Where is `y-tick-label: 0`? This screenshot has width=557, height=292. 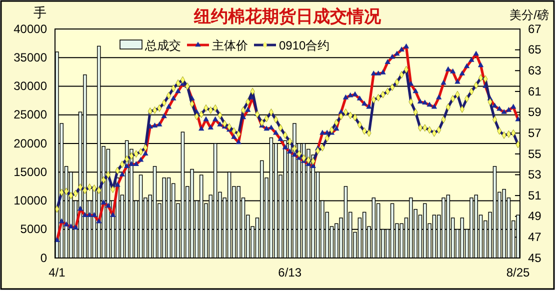 y-tick-label: 0 is located at coordinates (44, 257).